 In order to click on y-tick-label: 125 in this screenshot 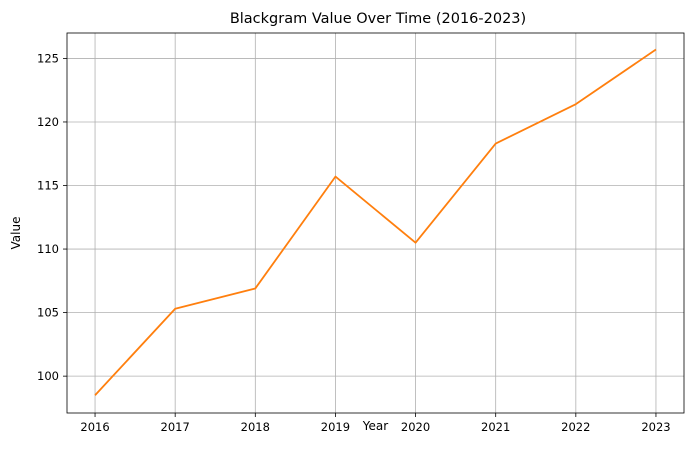, I will do `click(48, 58)`.